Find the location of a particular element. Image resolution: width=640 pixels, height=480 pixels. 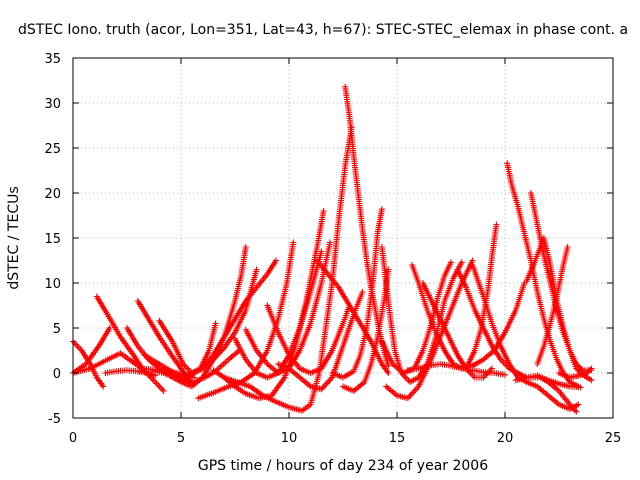

x-tick-labels: 0 5 10 15 20 25 is located at coordinates (345, 438).